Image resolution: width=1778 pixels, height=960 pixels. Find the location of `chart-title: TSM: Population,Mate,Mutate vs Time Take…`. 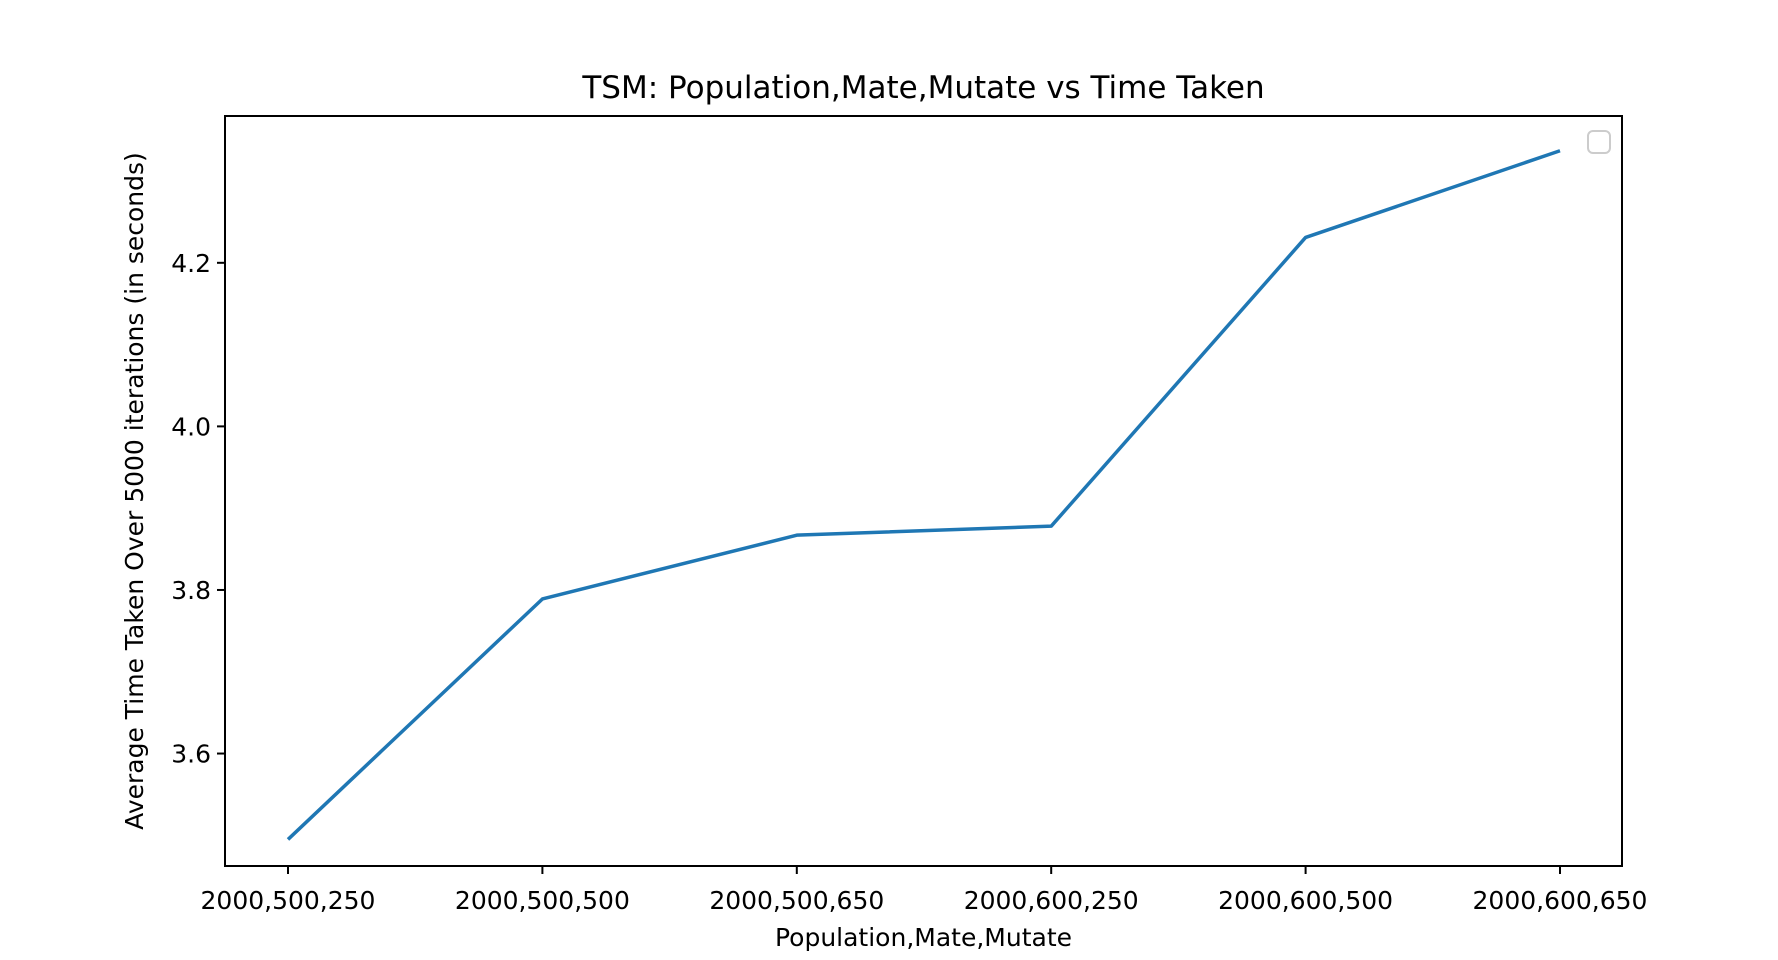

chart-title: TSM: Population,Mate,Mutate vs Time Take… is located at coordinates (922, 88).